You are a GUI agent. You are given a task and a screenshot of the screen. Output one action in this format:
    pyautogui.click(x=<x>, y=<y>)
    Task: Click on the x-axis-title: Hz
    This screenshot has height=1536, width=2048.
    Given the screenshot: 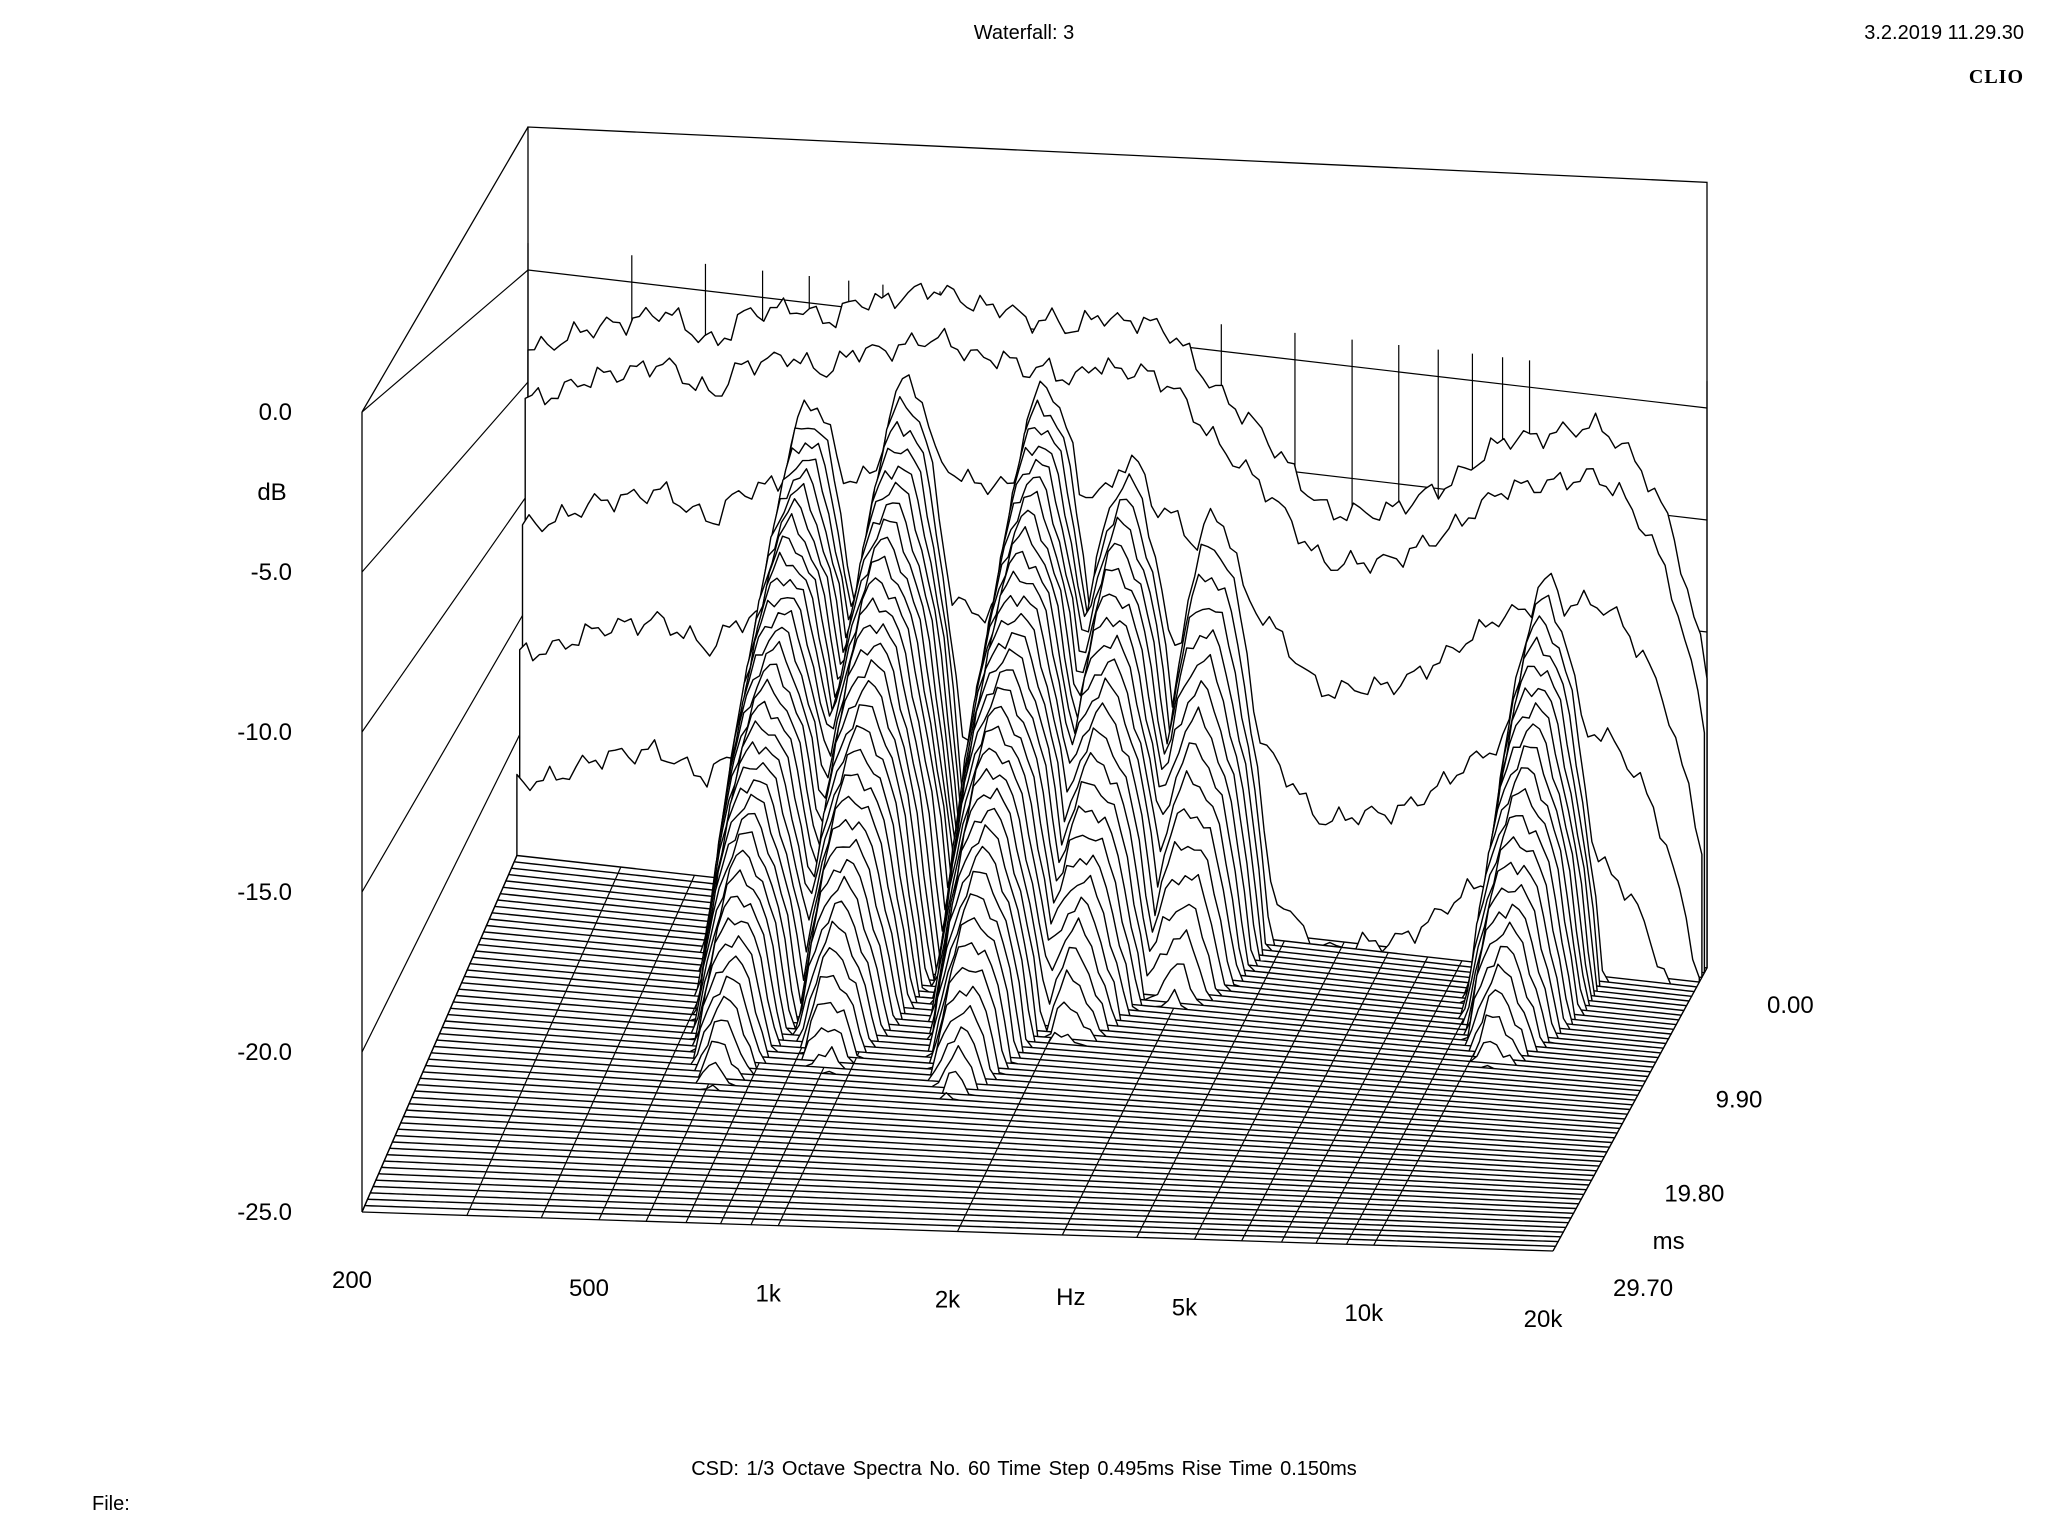 What is the action you would take?
    pyautogui.click(x=1070, y=1297)
    